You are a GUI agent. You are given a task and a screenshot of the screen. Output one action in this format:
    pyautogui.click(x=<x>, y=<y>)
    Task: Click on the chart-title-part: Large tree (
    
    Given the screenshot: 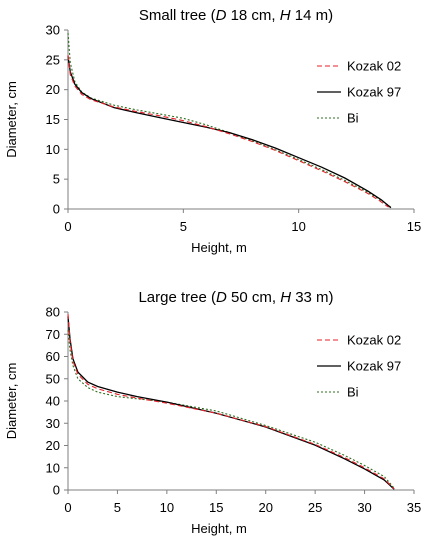 What is the action you would take?
    pyautogui.click(x=177, y=297)
    